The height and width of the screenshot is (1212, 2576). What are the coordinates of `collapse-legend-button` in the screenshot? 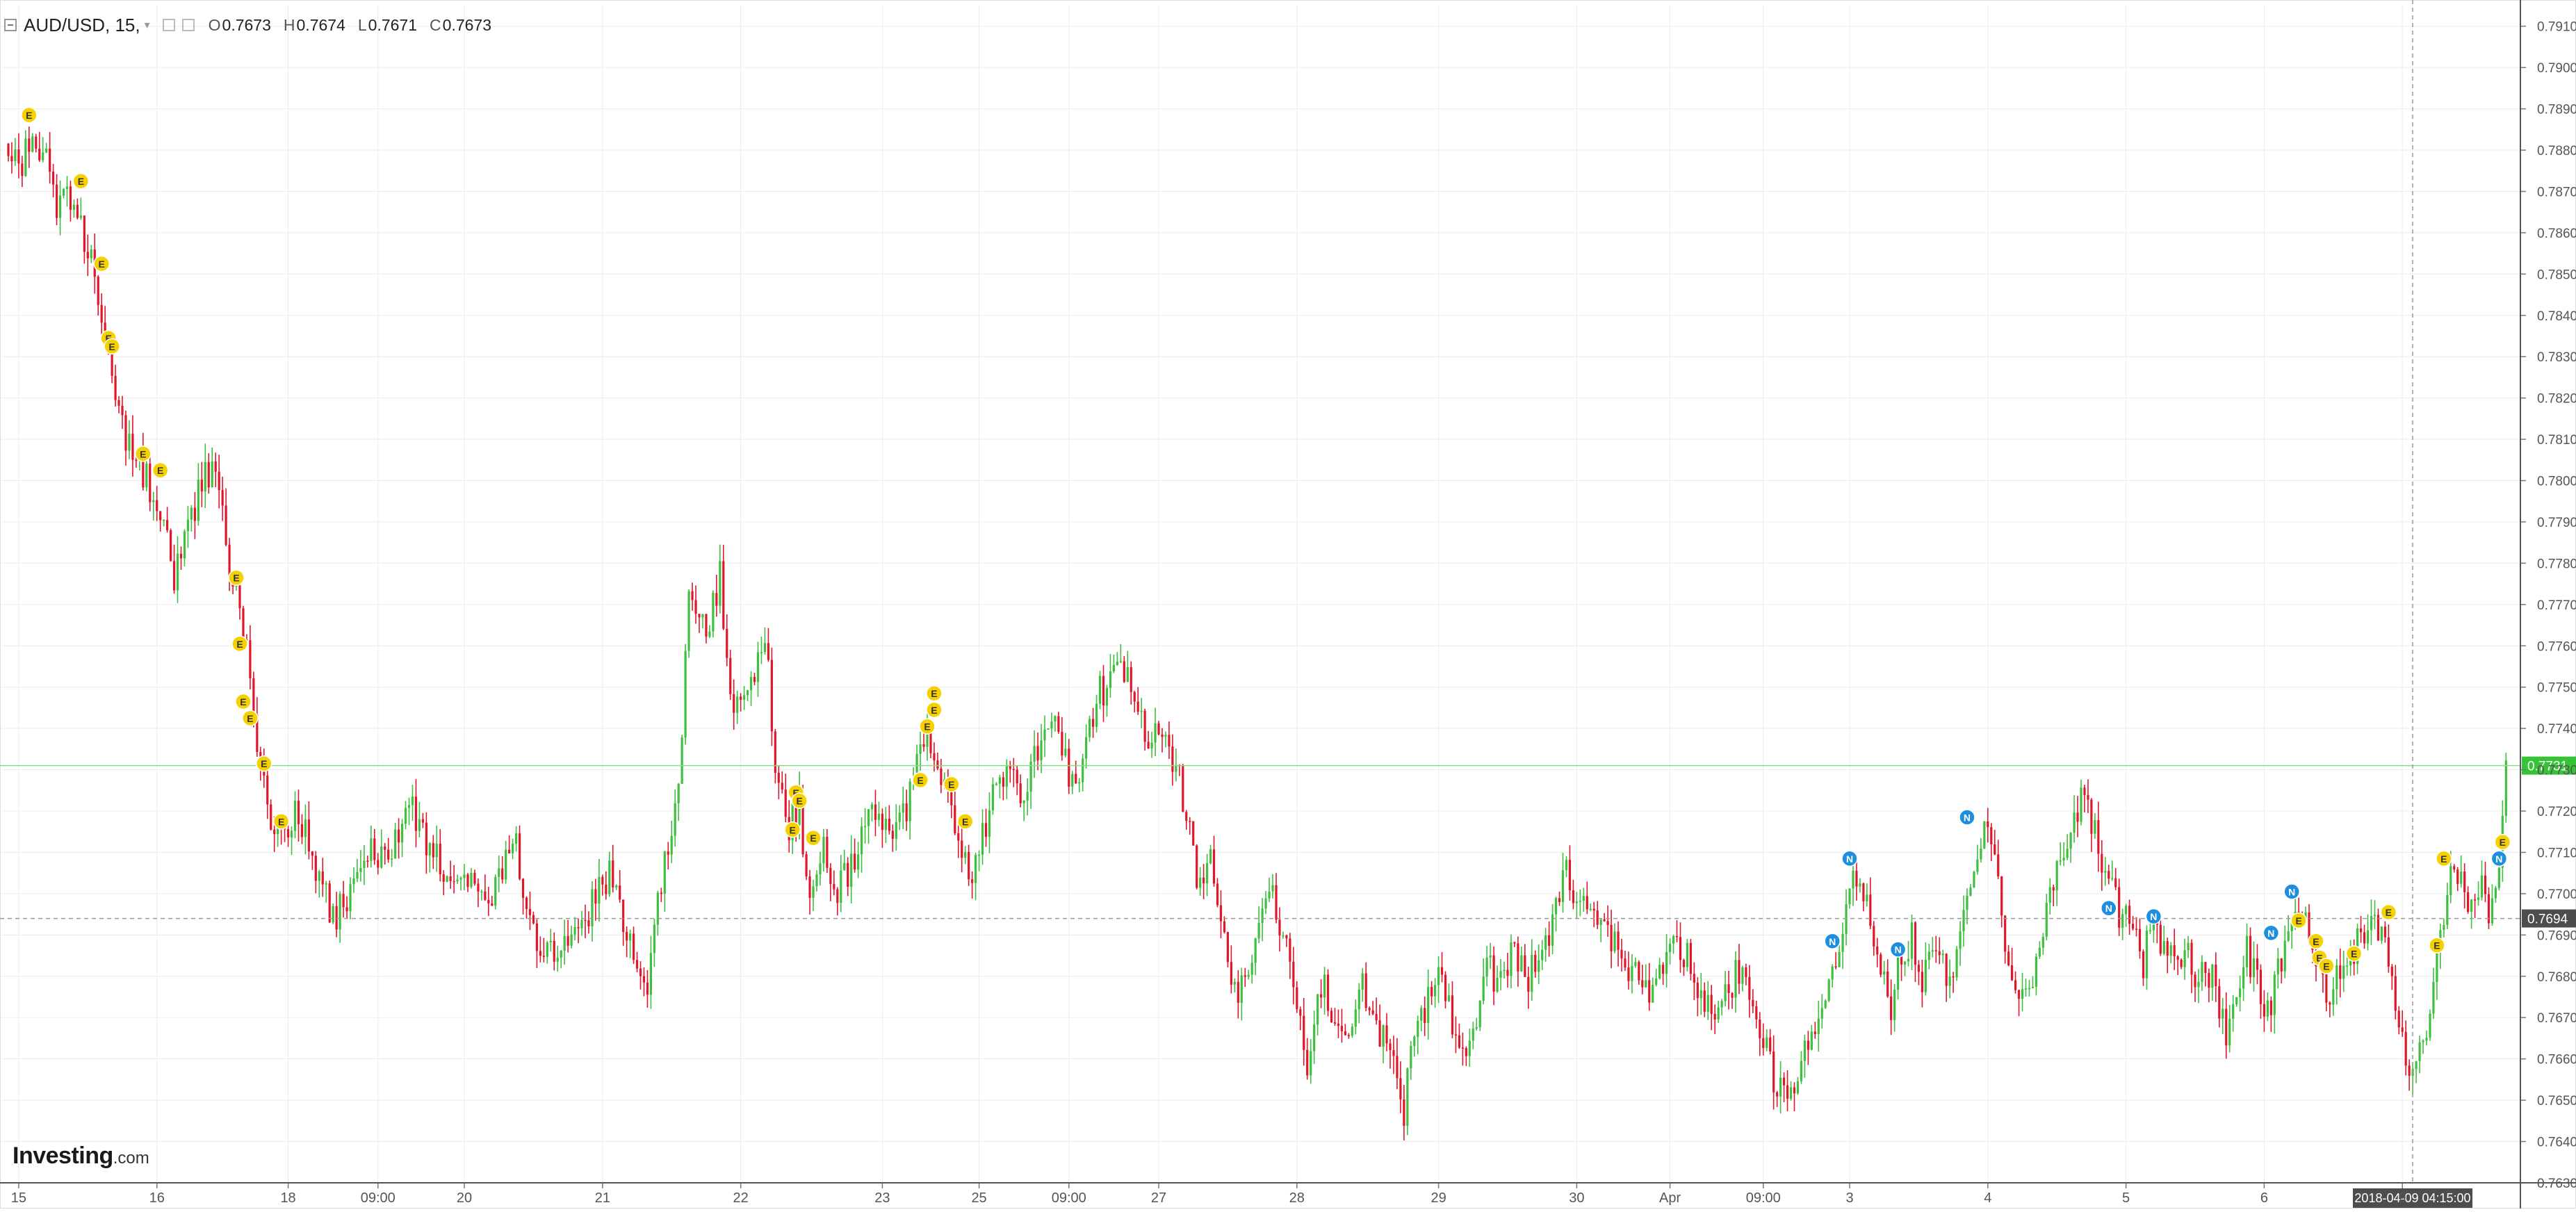 It's located at (10, 25).